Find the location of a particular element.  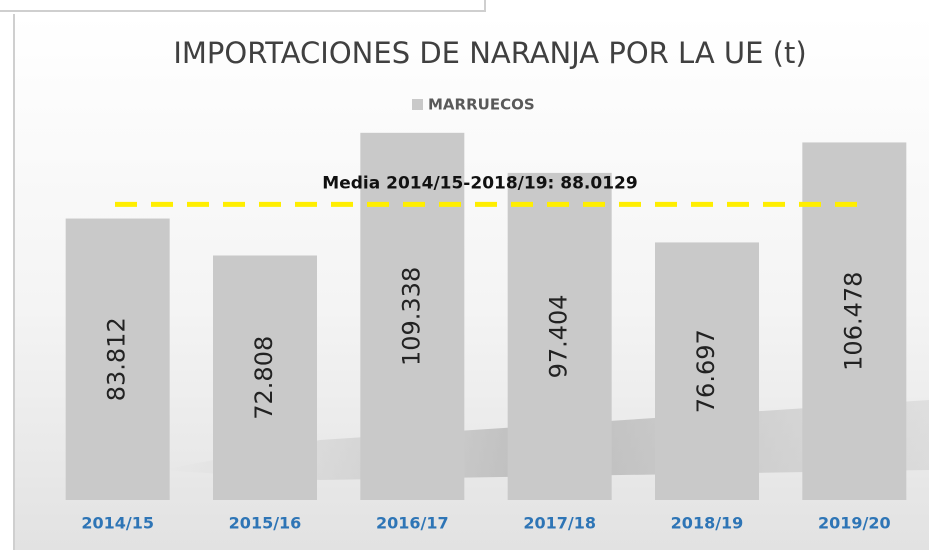

x-tick-label: 2017/18 is located at coordinates (559, 523).